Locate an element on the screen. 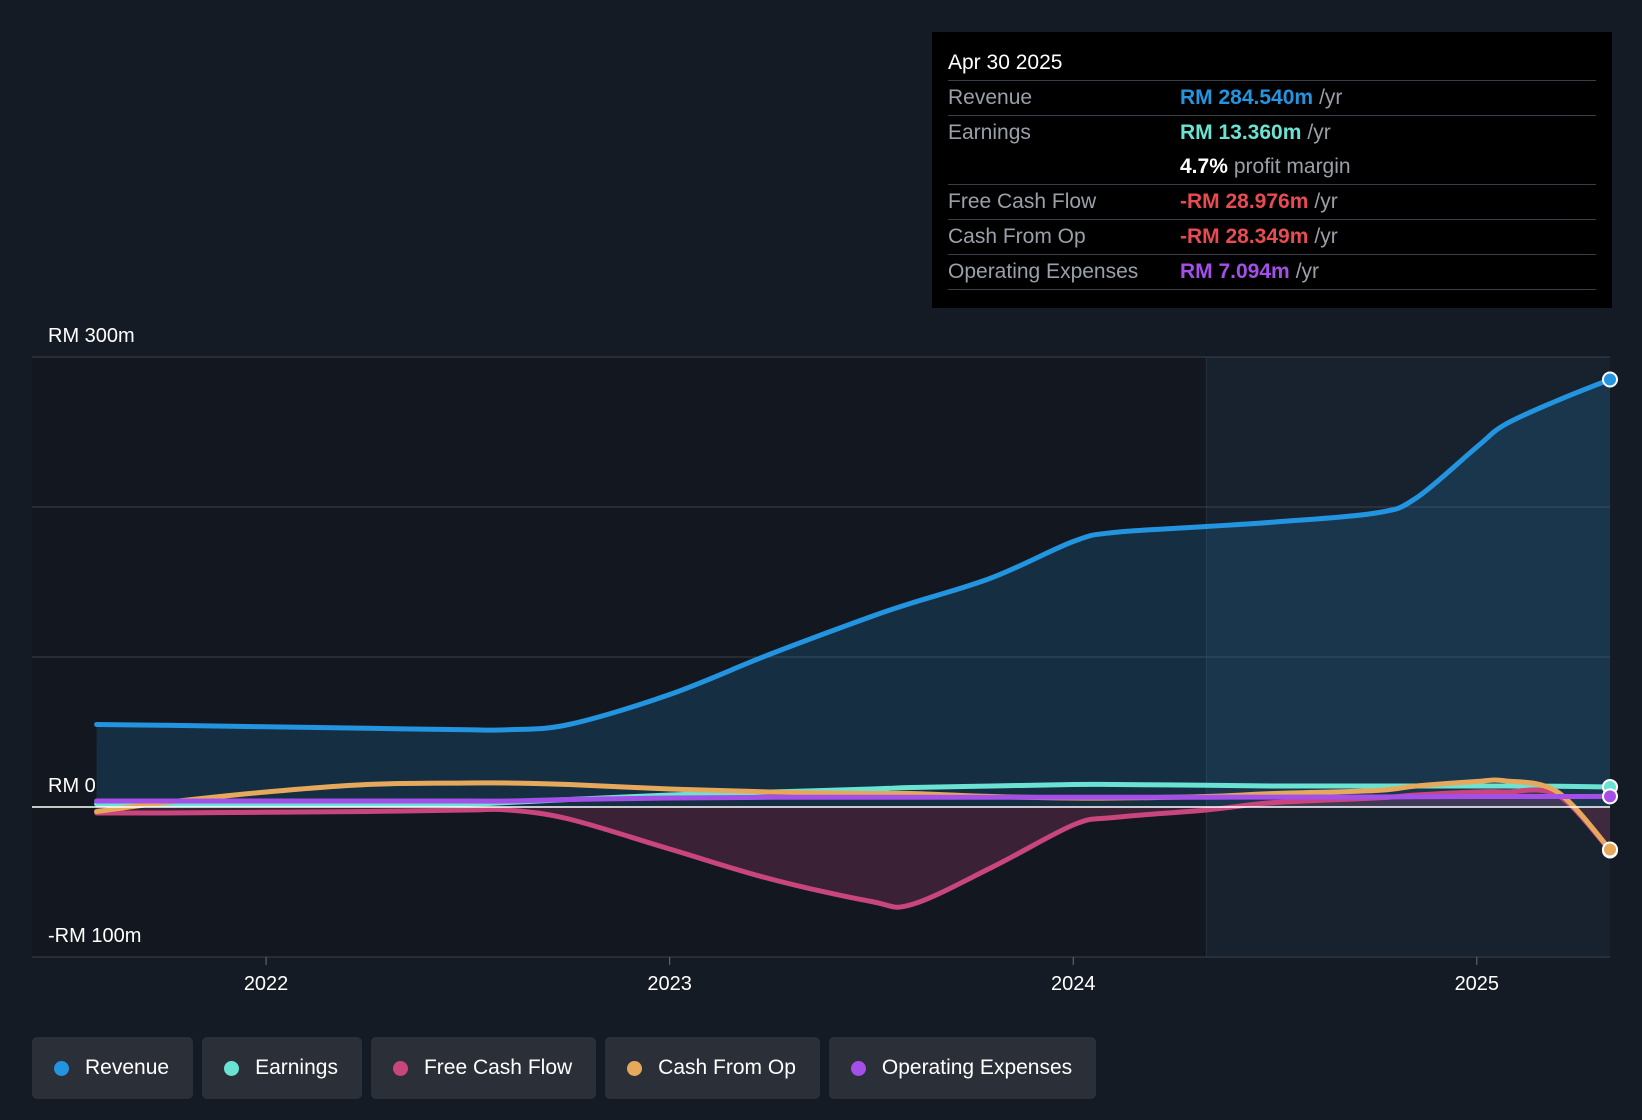 This screenshot has height=1120, width=1642. x-tick-label: 2022 is located at coordinates (266, 984).